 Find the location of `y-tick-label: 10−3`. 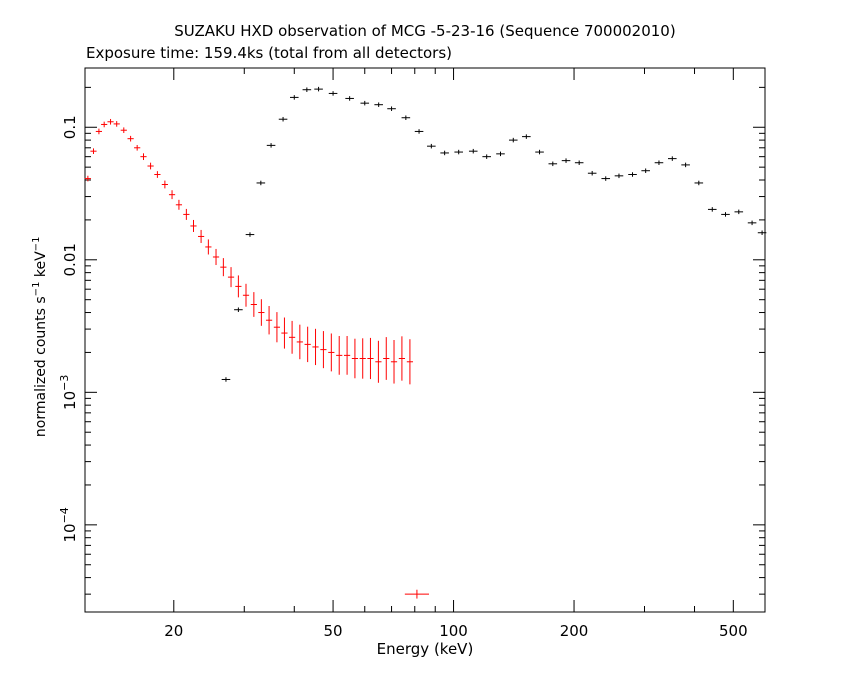

y-tick-label: 10−3 is located at coordinates (68, 392).